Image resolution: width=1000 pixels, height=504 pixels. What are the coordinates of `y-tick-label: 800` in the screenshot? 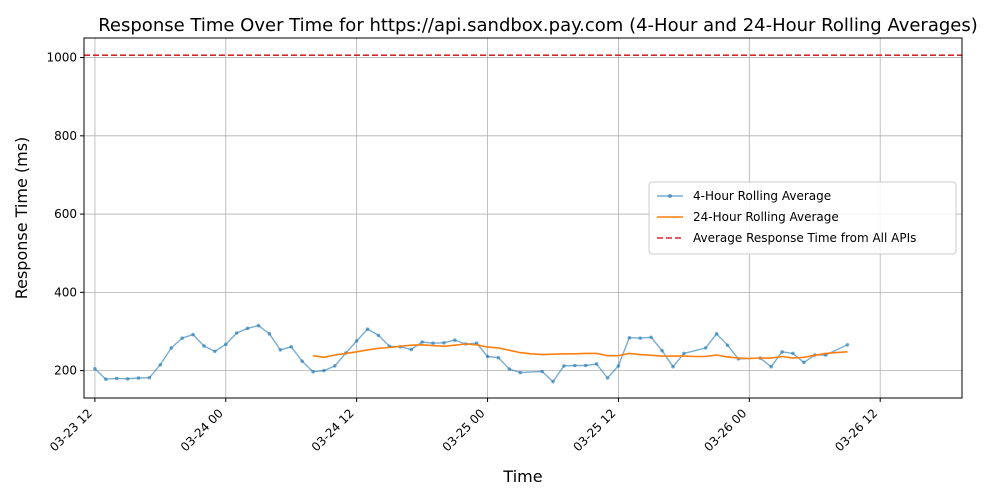 It's located at (65, 136).